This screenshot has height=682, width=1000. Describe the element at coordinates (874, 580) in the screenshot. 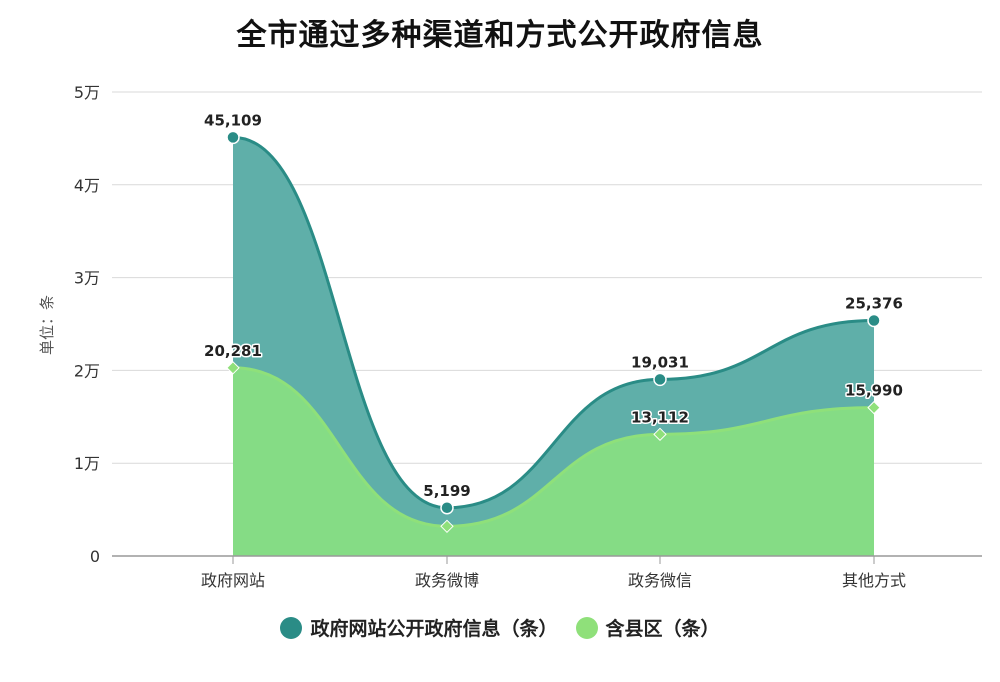

I see `x-tick-label: 其他方式` at that location.